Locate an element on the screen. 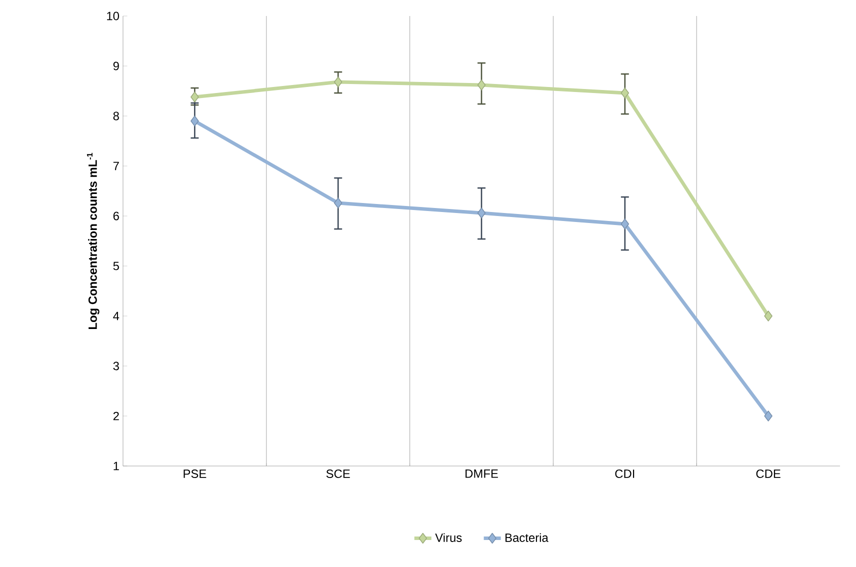 This screenshot has height=567, width=856. y-tick-label: 3 is located at coordinates (116, 366).